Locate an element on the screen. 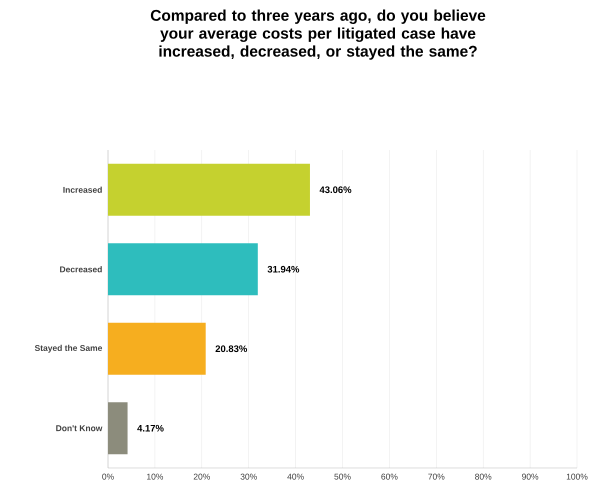  x-tick-label: 60% is located at coordinates (389, 477).